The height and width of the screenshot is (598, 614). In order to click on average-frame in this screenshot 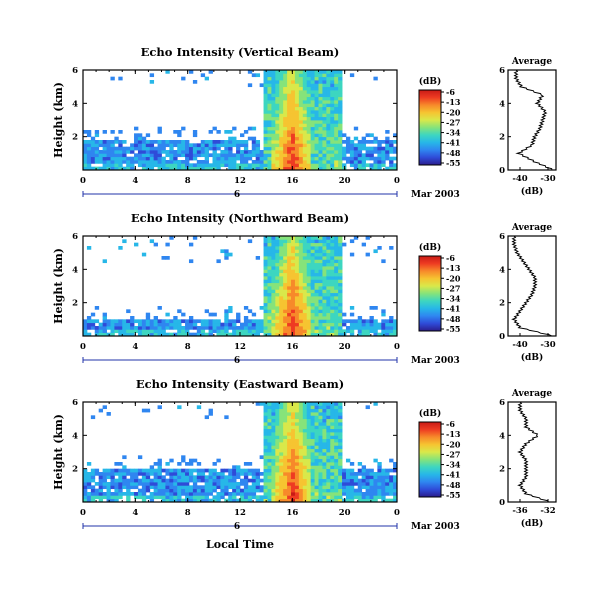, I will do `click(532, 120)`.